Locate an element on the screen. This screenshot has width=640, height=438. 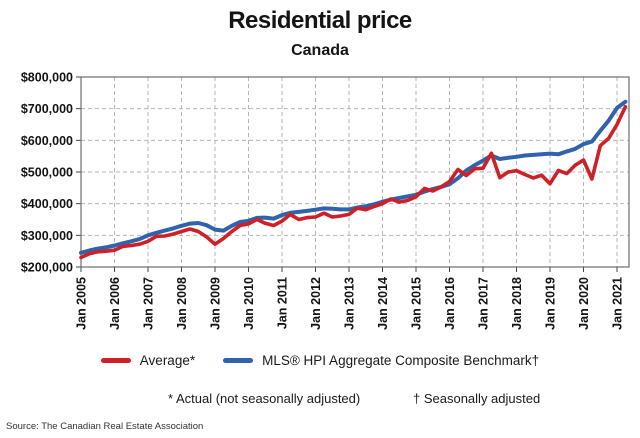
x-axis-tick-label: Jan 2012 is located at coordinates (316, 303).